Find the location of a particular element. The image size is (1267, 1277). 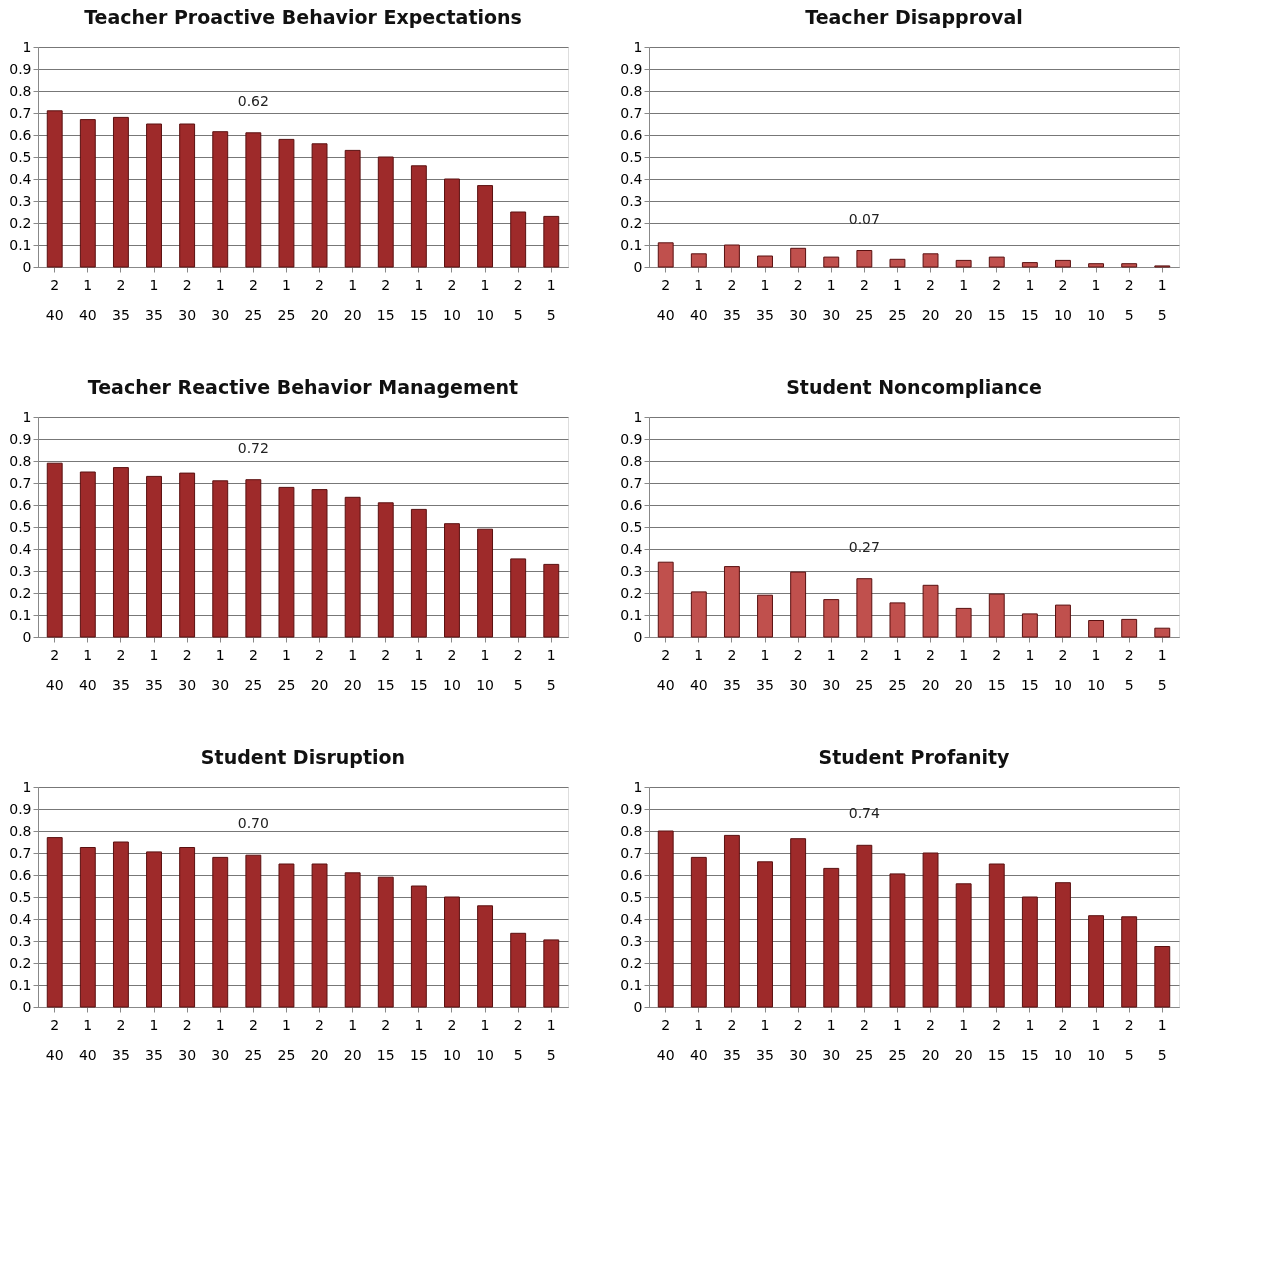

chart-title: Teacher Disapproval is located at coordinates (914, 17).